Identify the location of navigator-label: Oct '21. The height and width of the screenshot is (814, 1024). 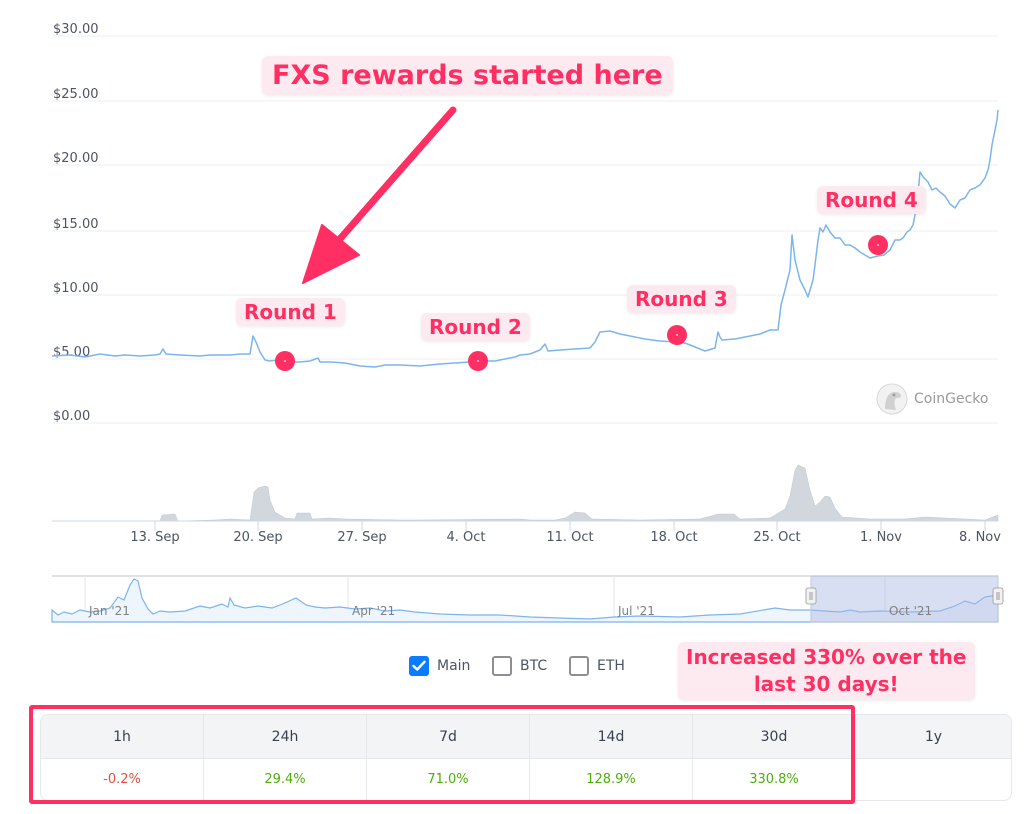
(911, 611).